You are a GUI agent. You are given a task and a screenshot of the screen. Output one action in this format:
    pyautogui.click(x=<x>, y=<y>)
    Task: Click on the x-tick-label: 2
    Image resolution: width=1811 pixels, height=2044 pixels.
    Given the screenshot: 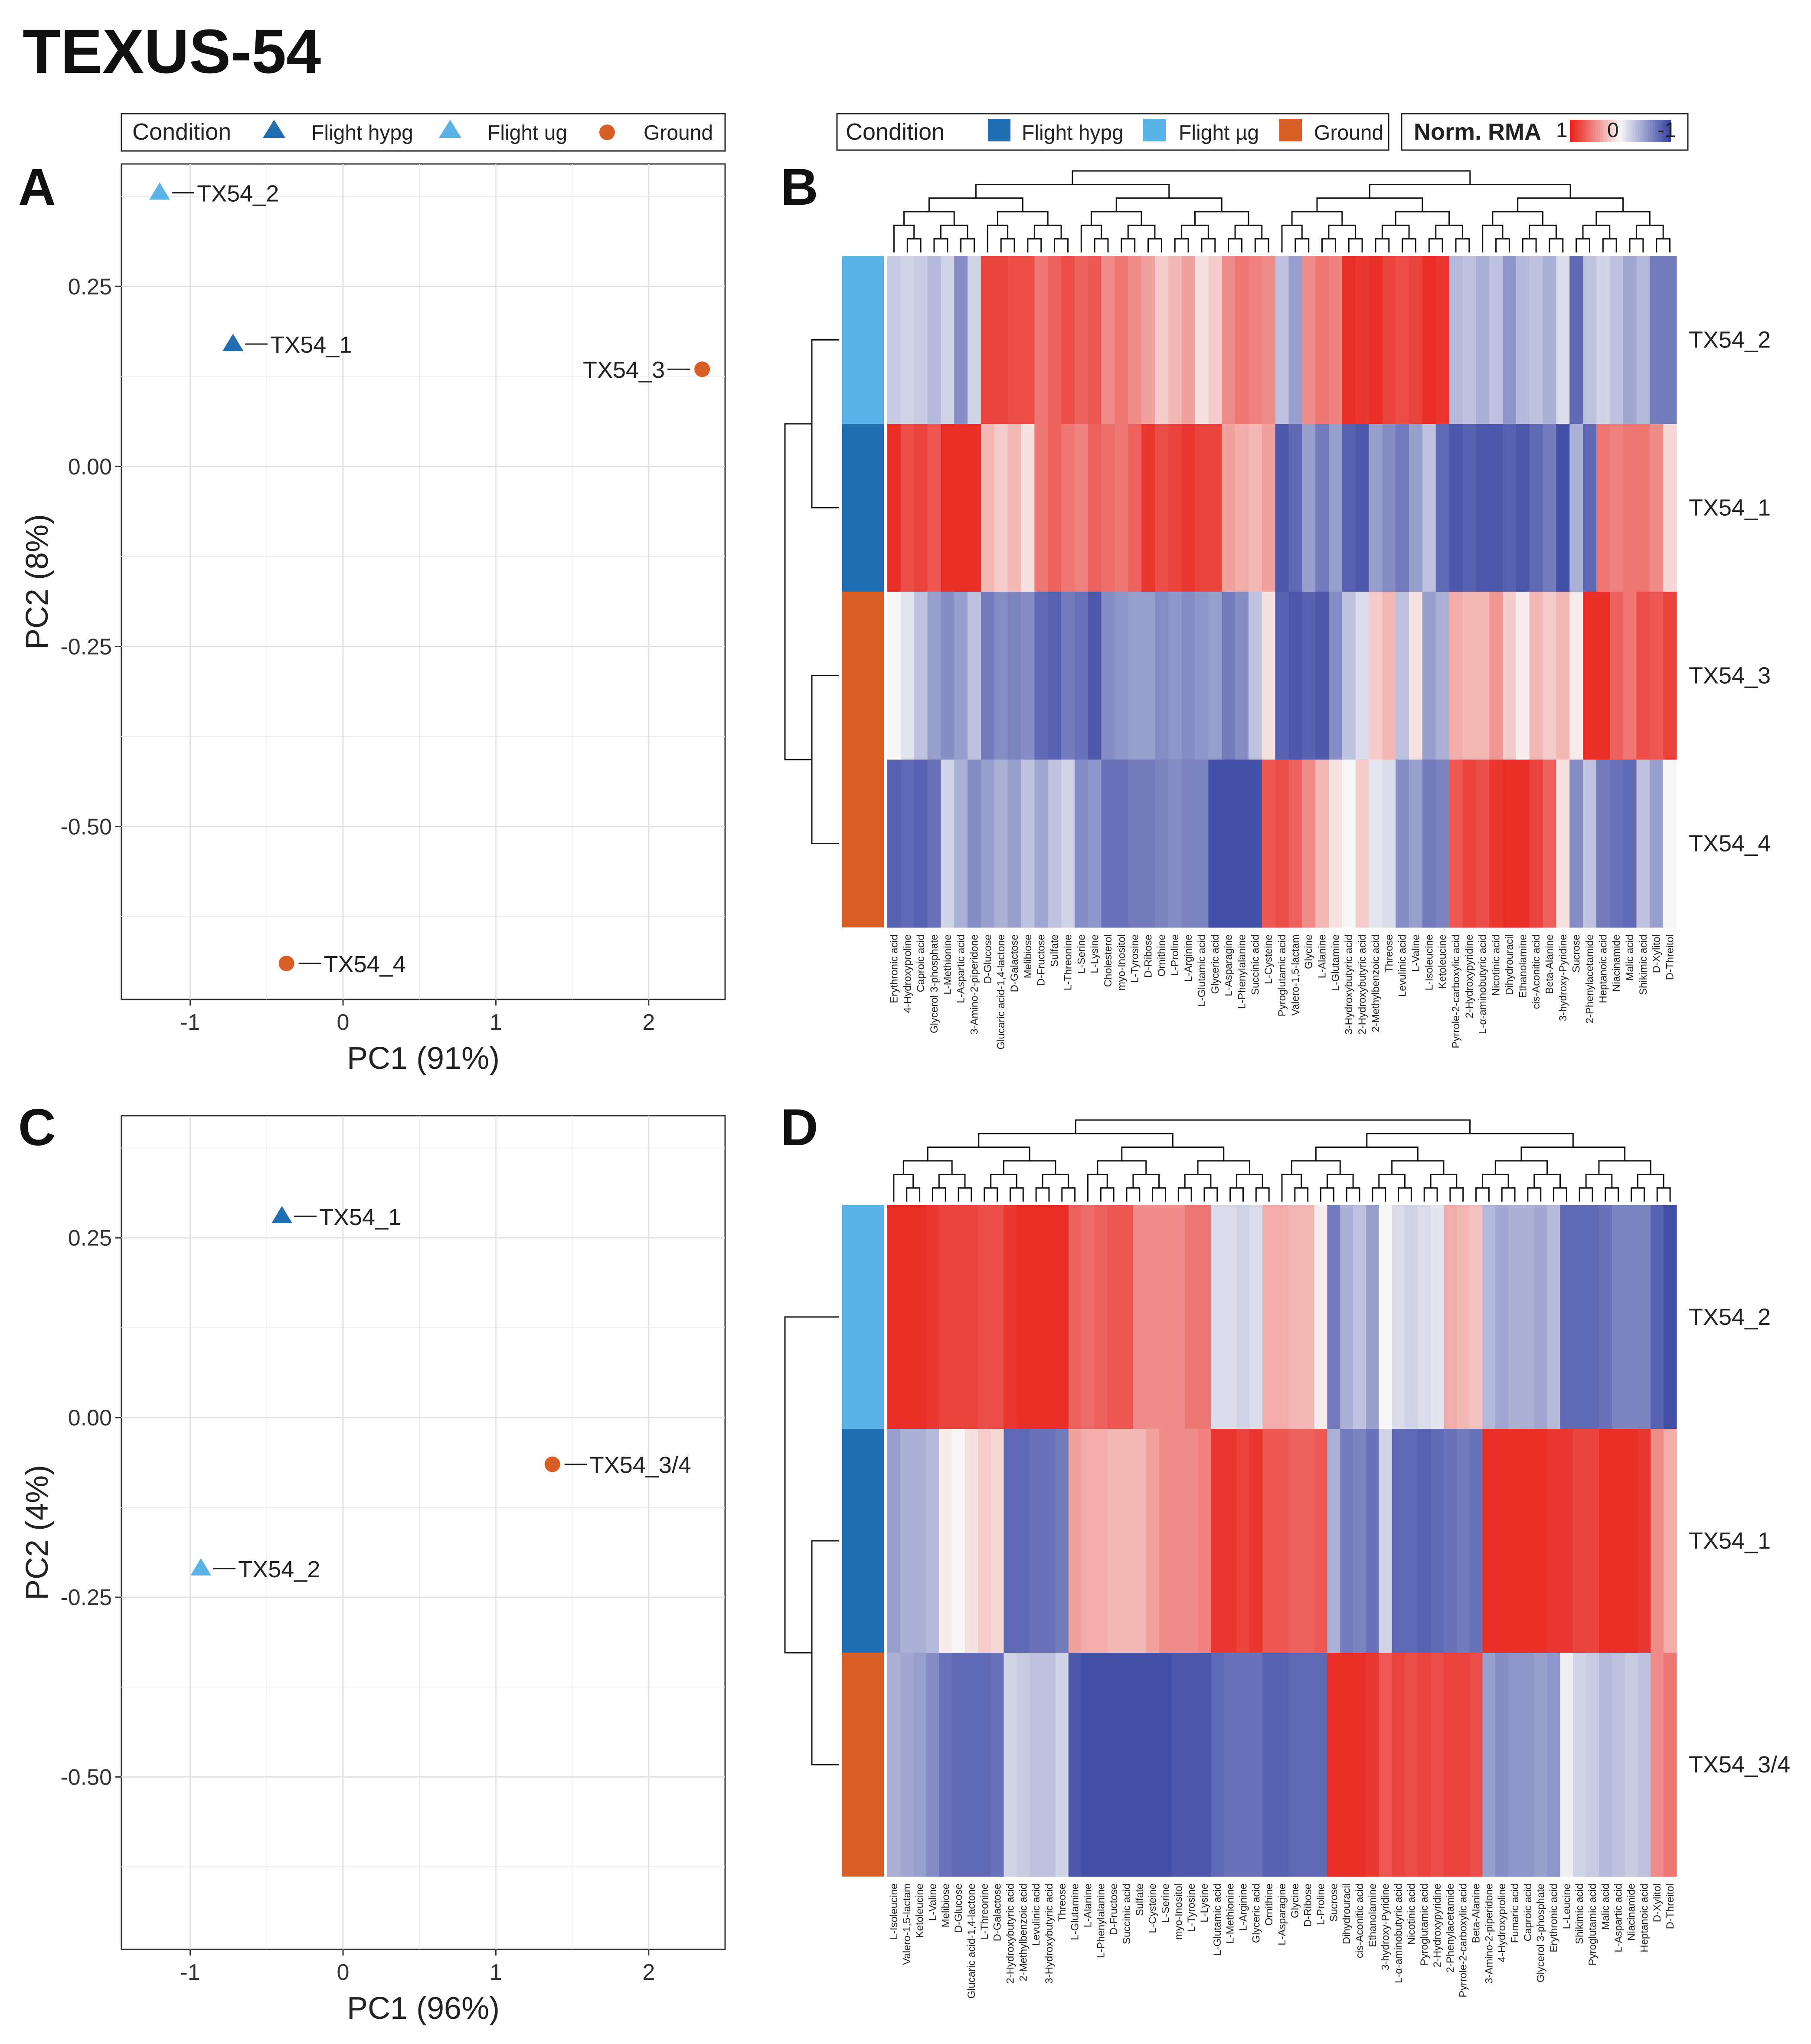 What is the action you would take?
    pyautogui.click(x=648, y=1972)
    